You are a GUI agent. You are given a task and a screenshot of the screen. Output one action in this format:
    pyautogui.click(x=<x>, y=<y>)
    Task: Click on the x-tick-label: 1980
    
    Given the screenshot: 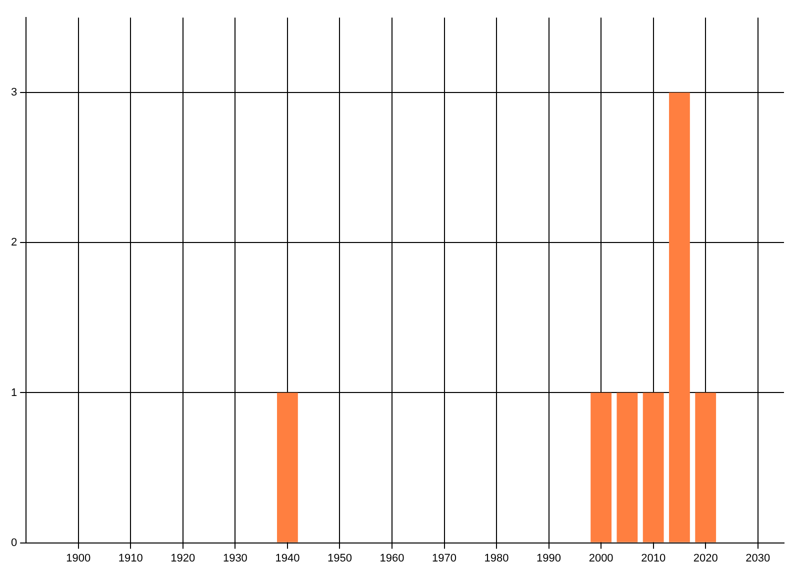 What is the action you would take?
    pyautogui.click(x=496, y=558)
    